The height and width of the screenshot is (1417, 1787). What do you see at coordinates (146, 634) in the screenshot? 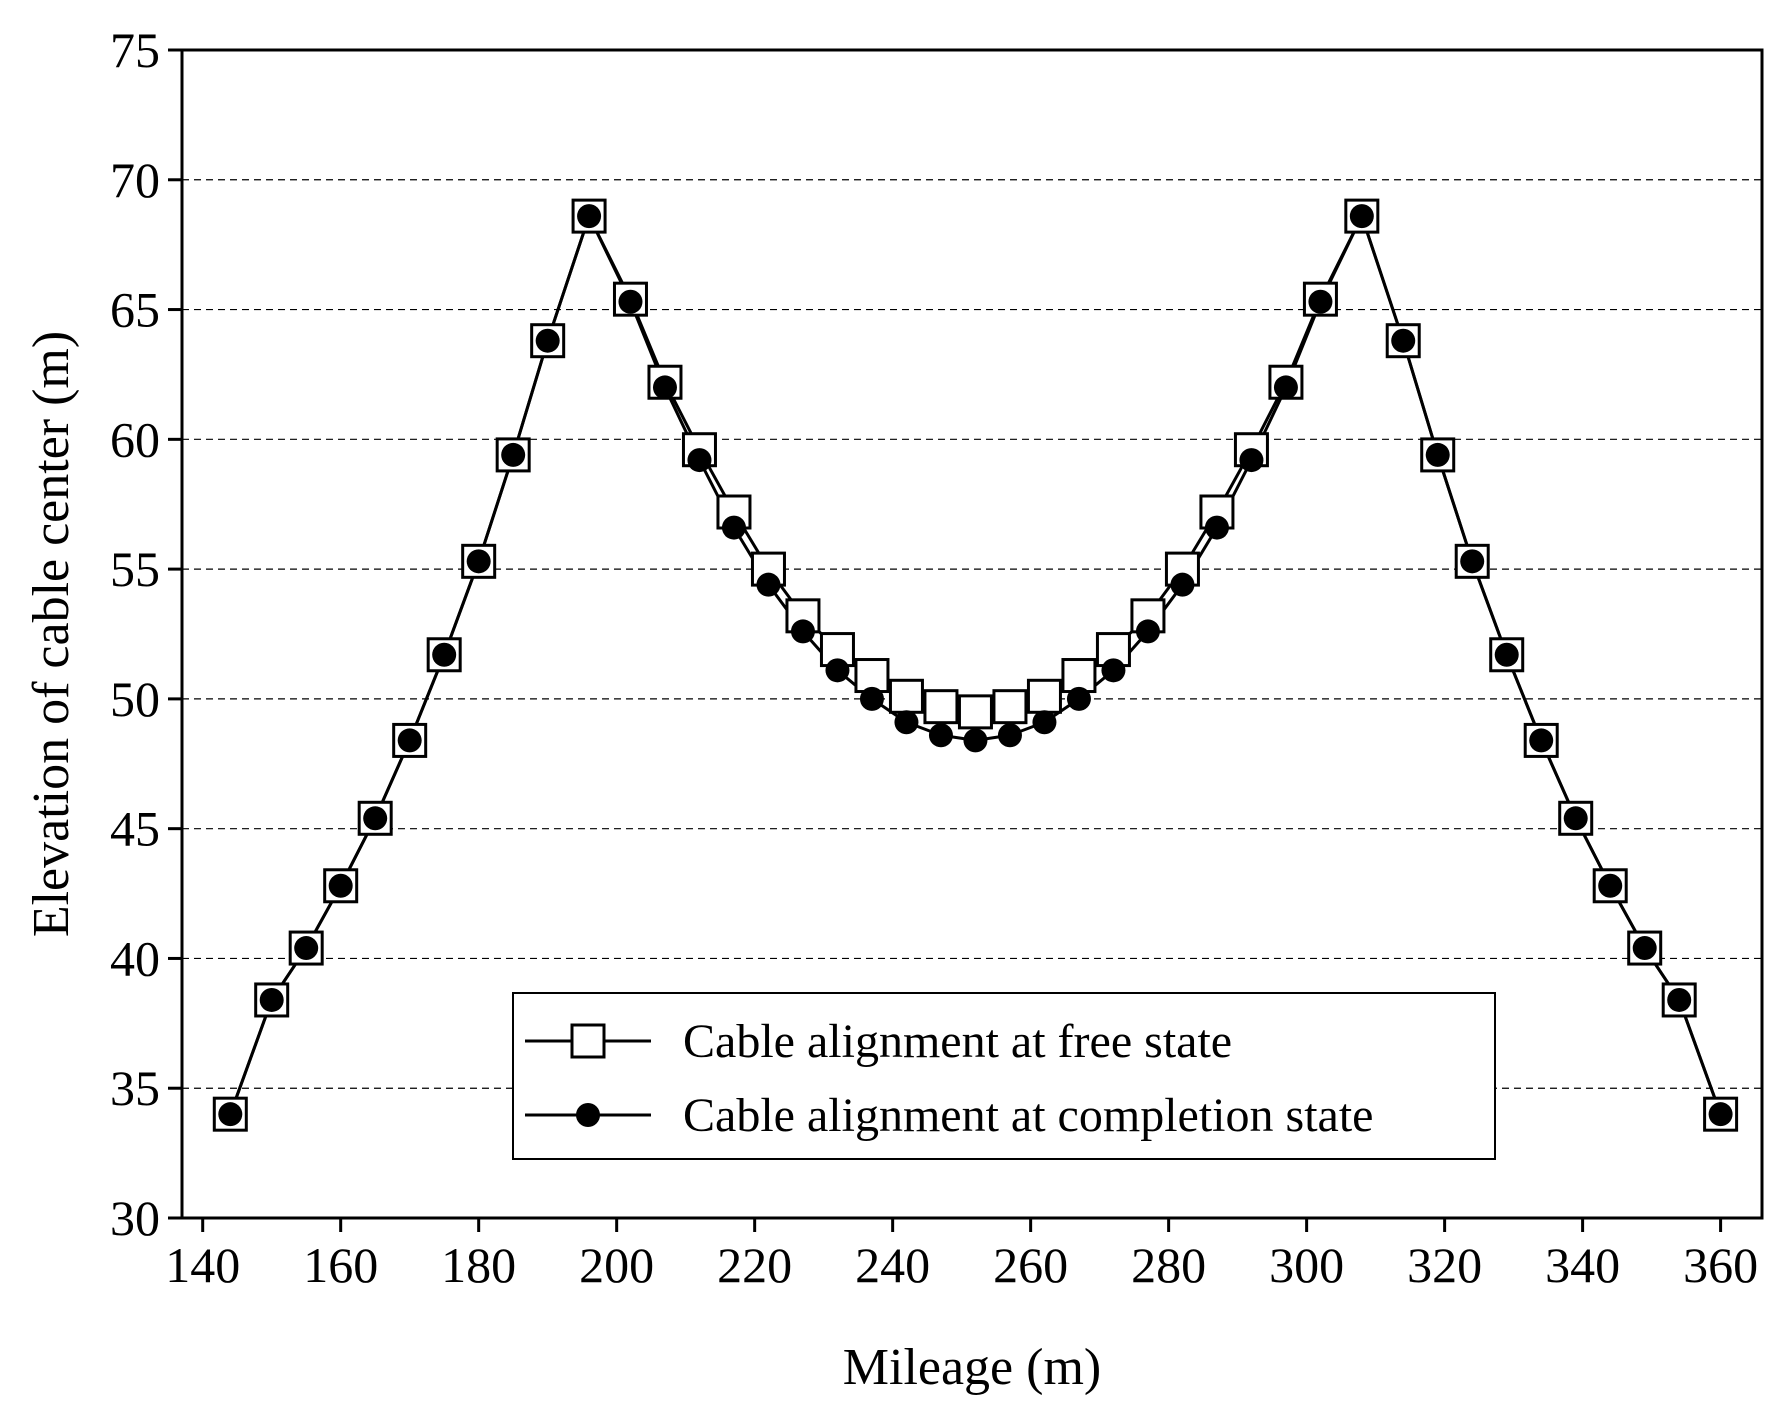
I see `y-axis-ticks: 30 35 40 45 50 55 60 65 70 75` at bounding box center [146, 634].